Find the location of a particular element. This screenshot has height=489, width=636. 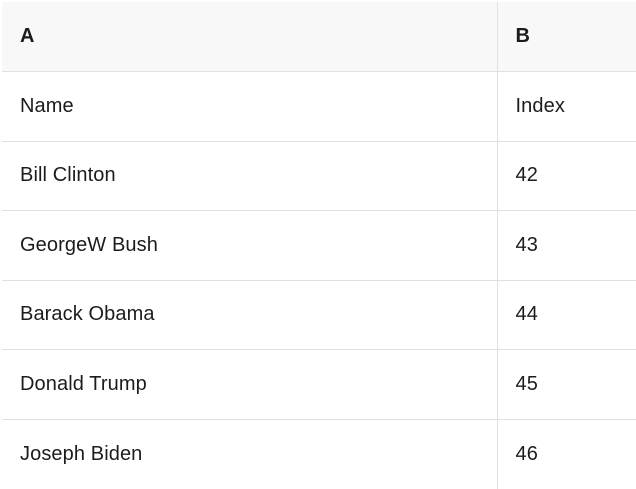

cell-name: Barack Obama is located at coordinates (249, 315).